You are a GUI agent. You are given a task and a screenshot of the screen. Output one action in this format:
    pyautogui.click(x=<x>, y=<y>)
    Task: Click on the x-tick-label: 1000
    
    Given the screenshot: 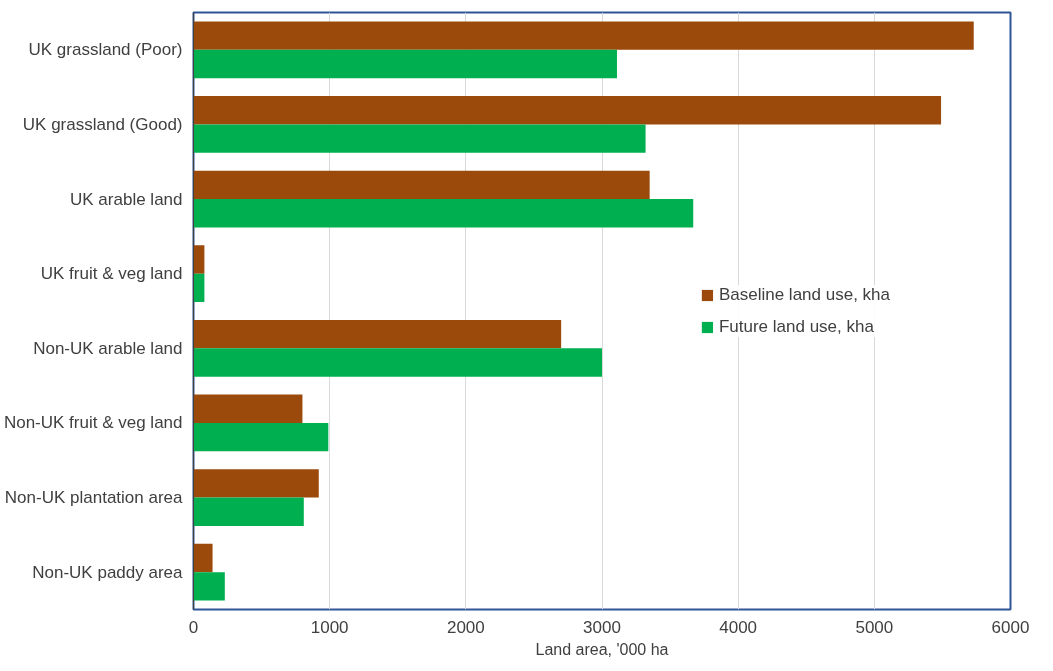 What is the action you would take?
    pyautogui.click(x=329, y=627)
    